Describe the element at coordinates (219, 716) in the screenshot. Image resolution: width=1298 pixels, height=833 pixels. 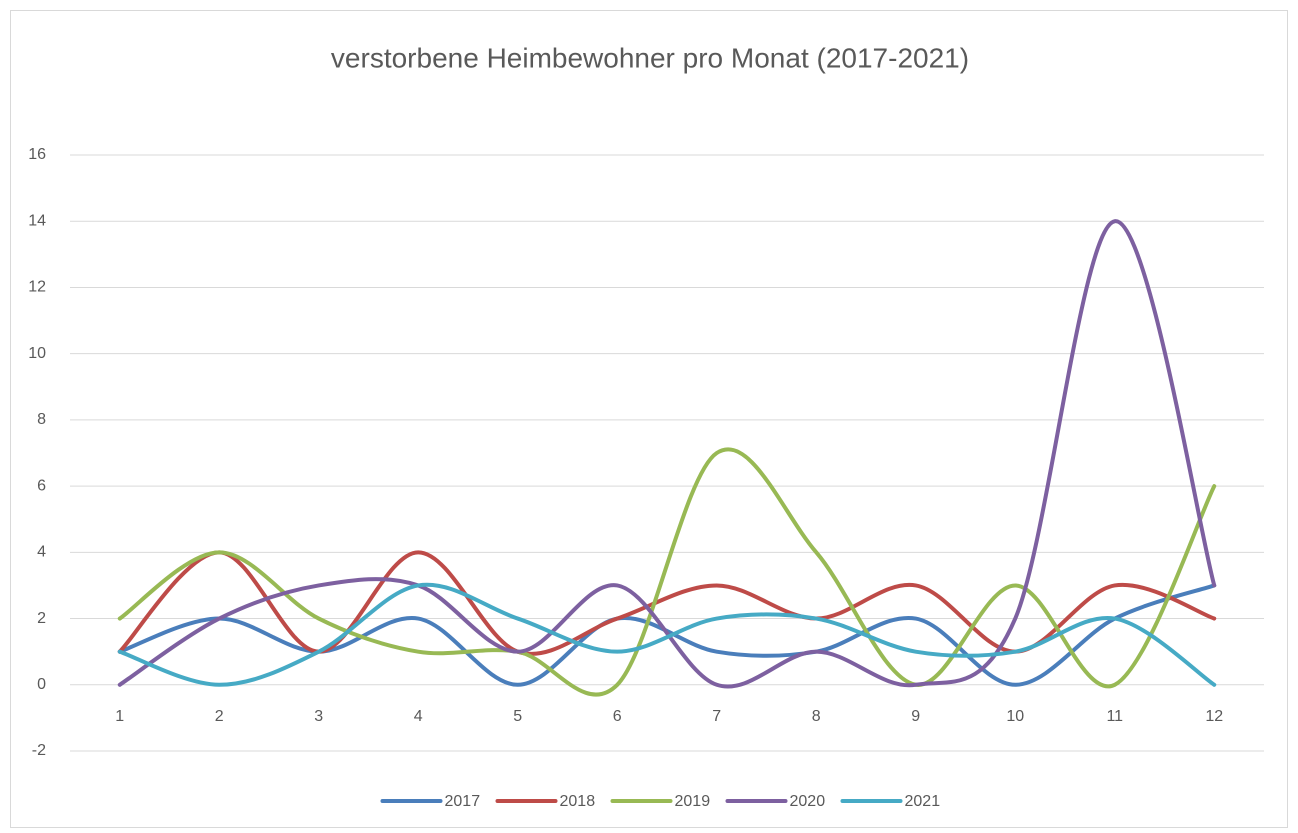
I see `x-tick-label: 2` at that location.